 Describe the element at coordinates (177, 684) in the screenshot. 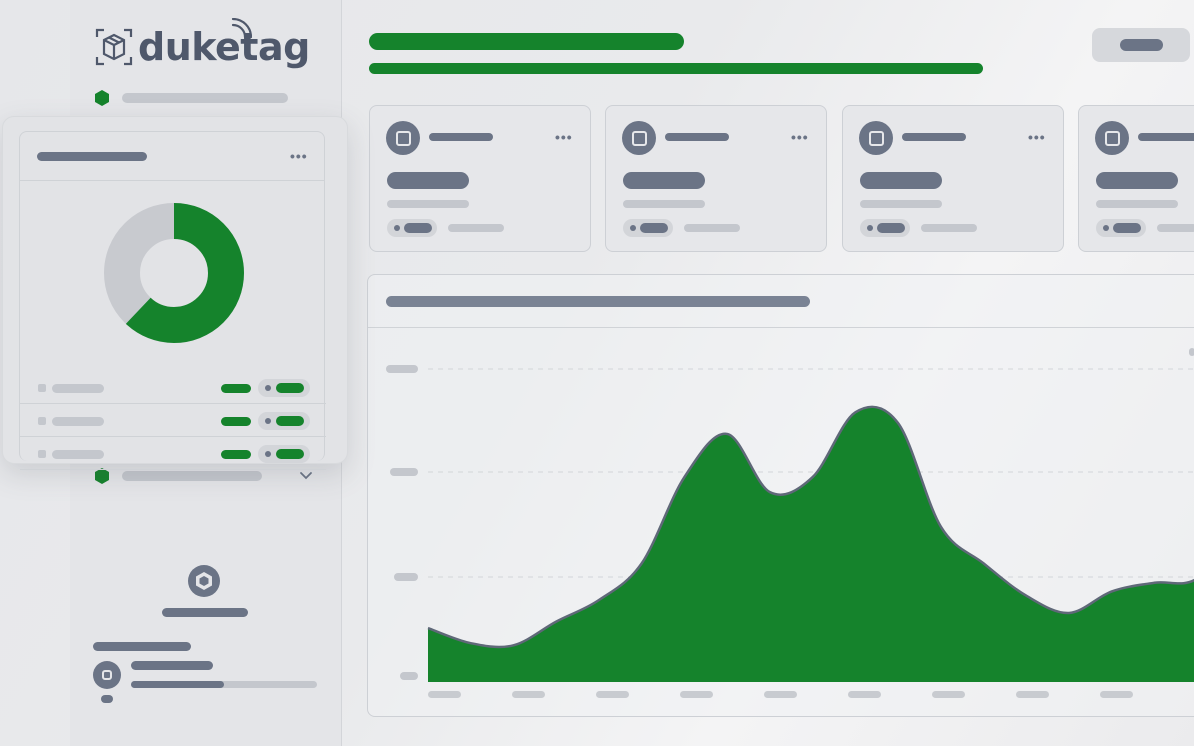

I see `storage-progress-fill` at that location.